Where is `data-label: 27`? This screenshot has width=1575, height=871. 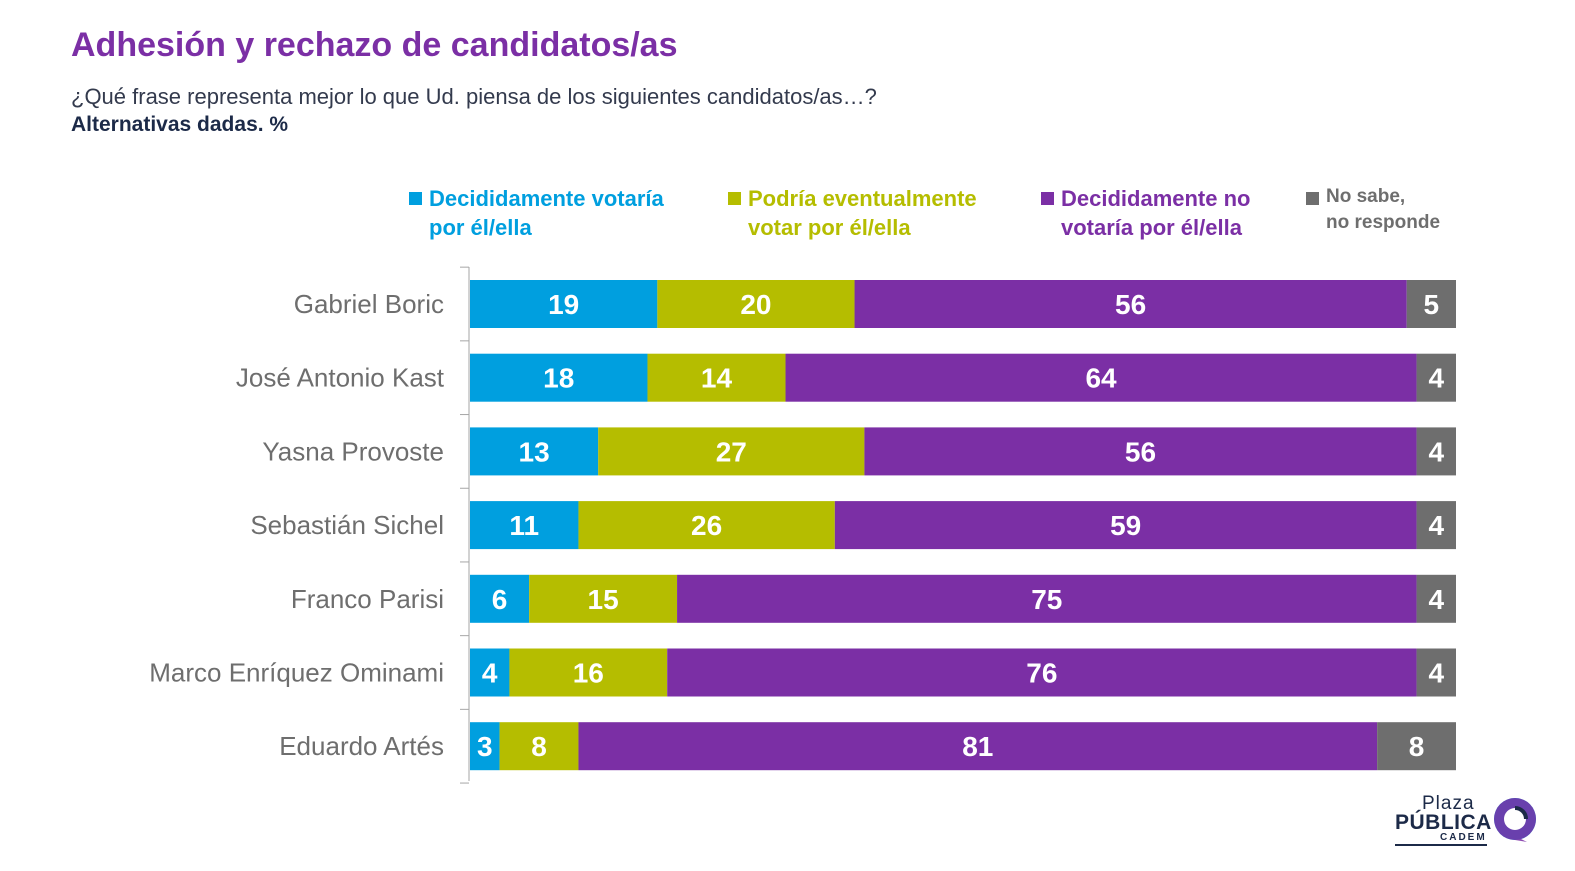 data-label: 27 is located at coordinates (731, 451).